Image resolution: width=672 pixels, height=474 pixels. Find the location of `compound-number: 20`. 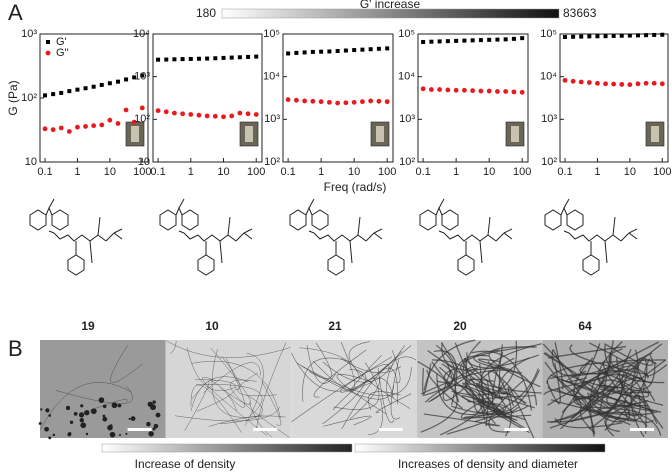

compound-number: 20 is located at coordinates (460, 326).